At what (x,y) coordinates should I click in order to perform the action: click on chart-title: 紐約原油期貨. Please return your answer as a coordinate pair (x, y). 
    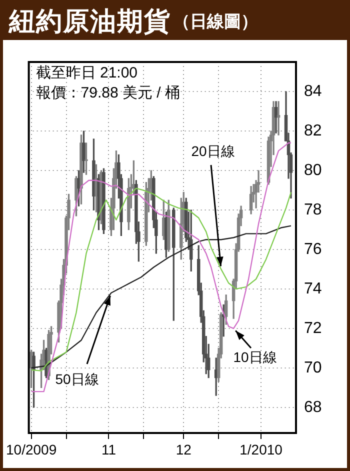
    Looking at the image, I should click on (90, 22).